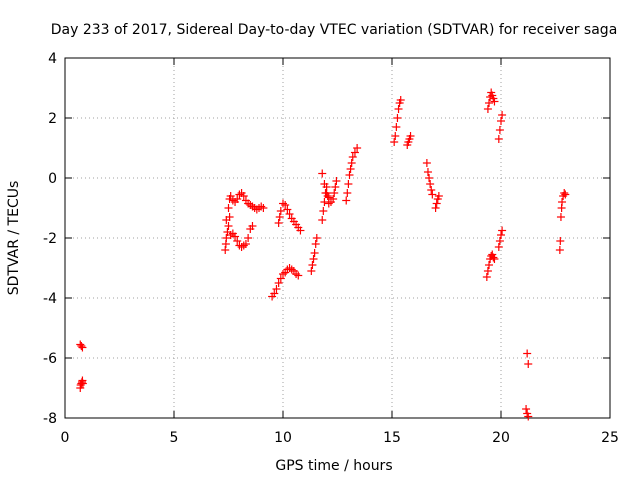 The image size is (640, 480). Describe the element at coordinates (52, 59) in the screenshot. I see `y-tick-label: 4` at that location.